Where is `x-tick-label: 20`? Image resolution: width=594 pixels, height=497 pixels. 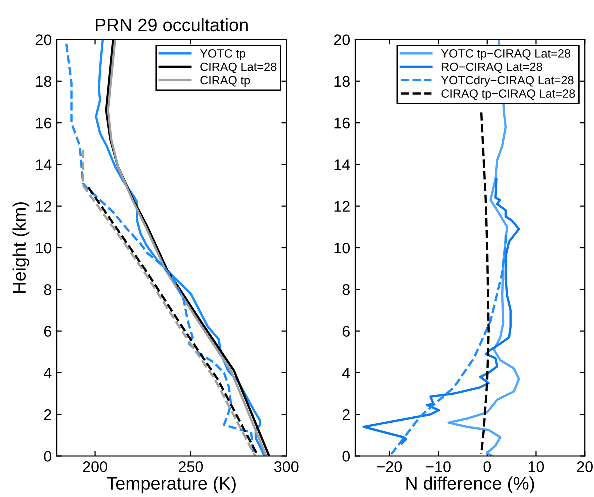
x-tick-label: 20 is located at coordinates (585, 467).